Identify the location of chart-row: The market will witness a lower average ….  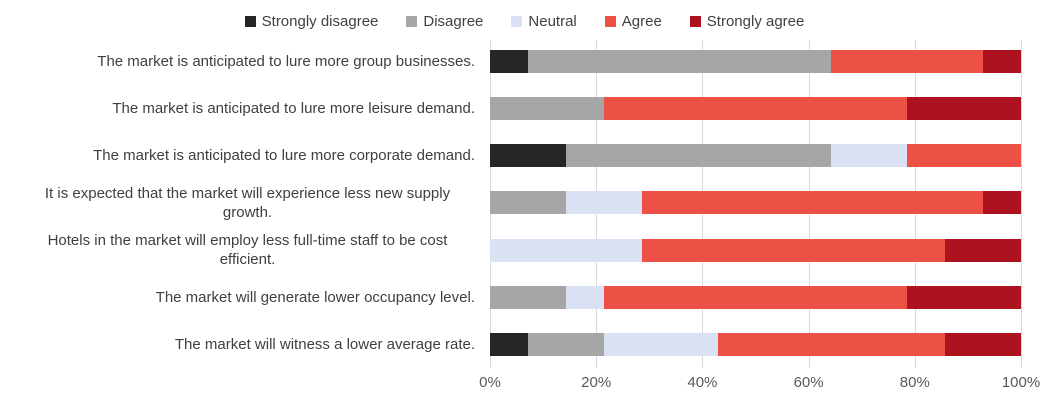
(524, 344).